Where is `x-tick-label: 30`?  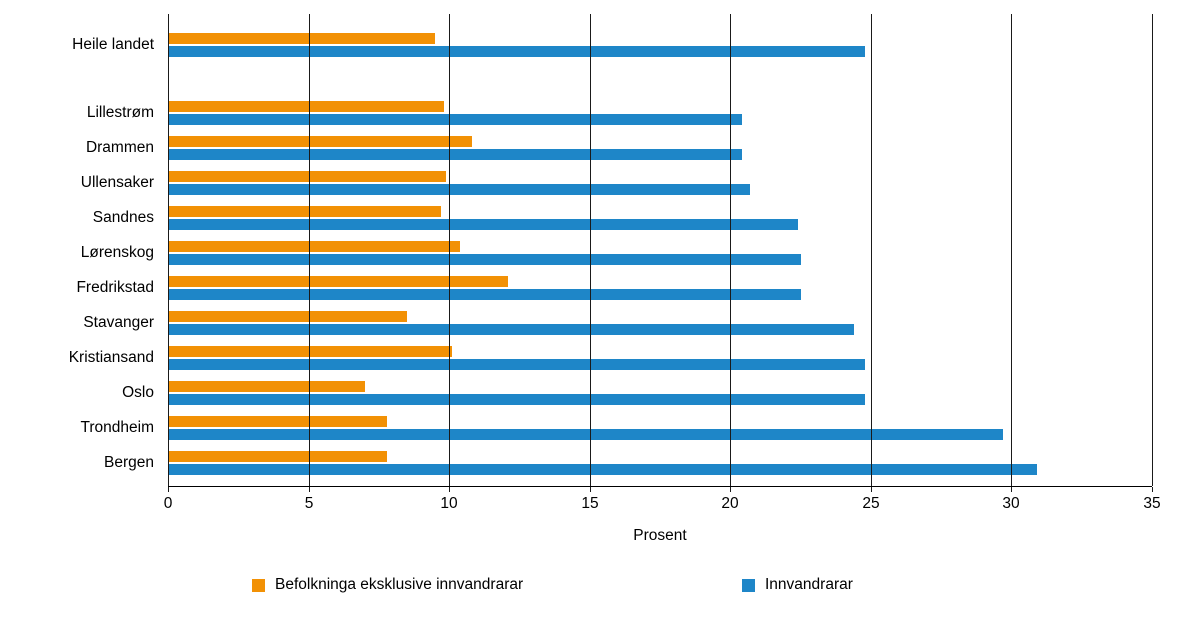
x-tick-label: 30 is located at coordinates (1011, 503).